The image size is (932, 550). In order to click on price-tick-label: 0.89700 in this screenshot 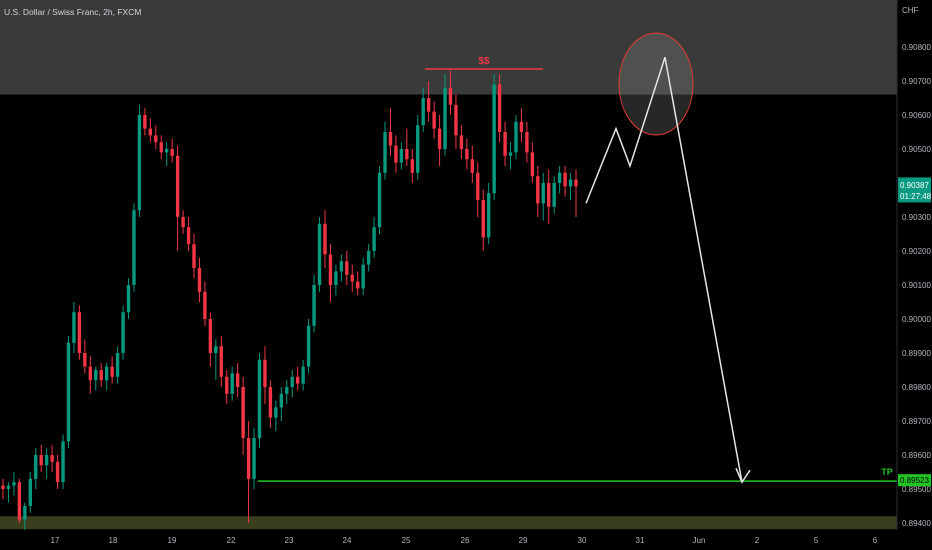, I will do `click(916, 421)`.